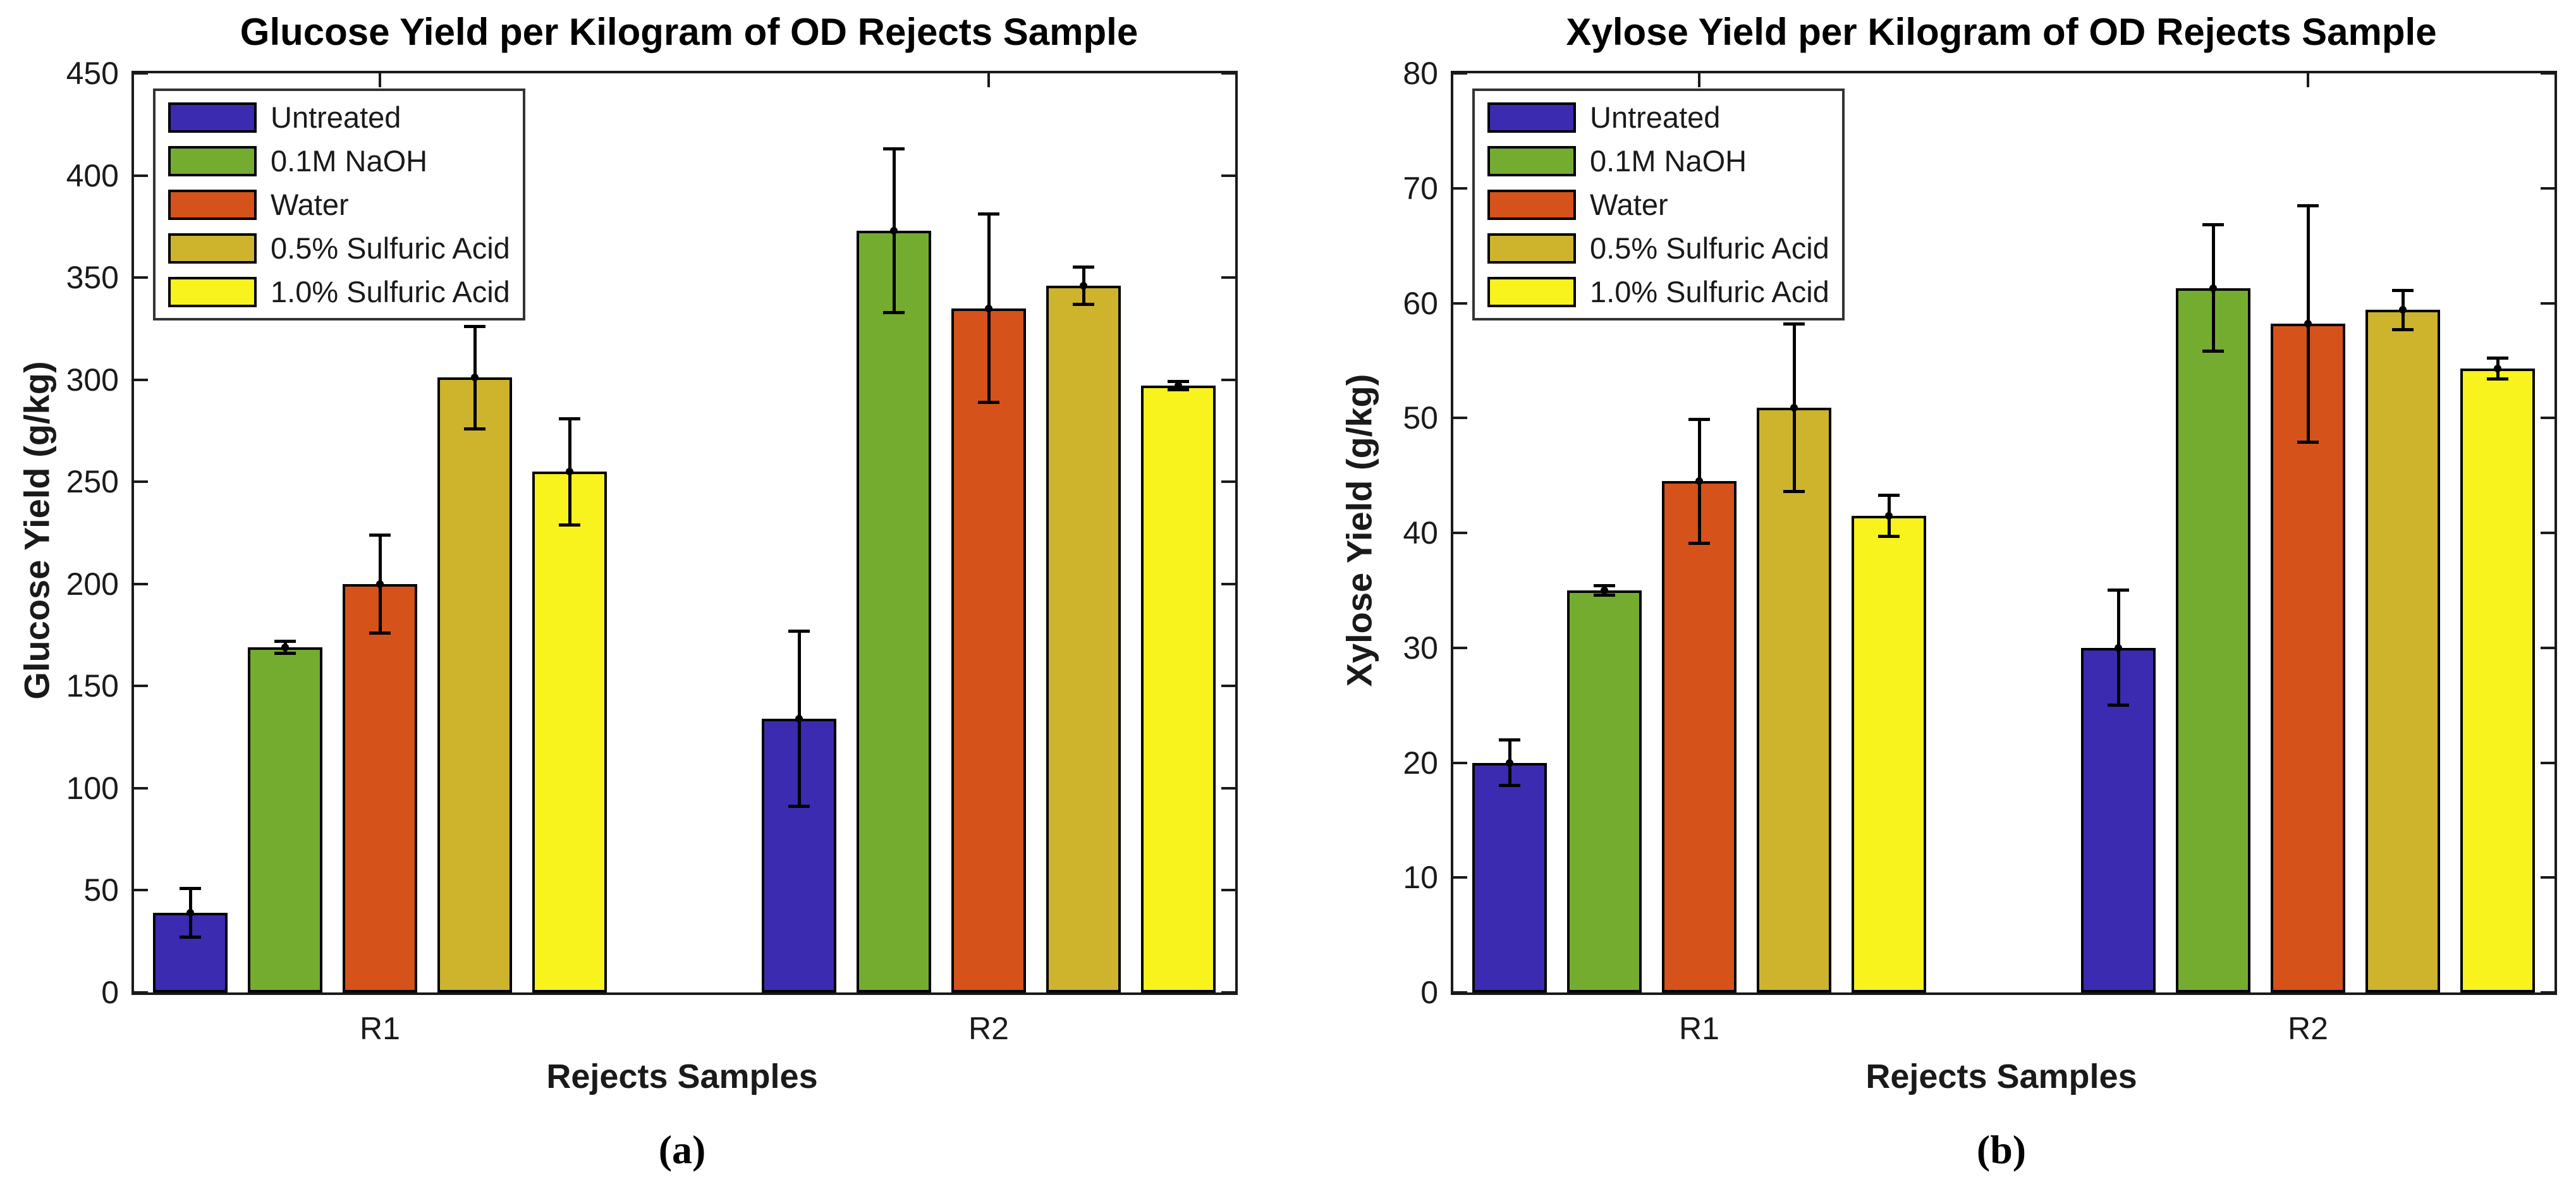  Describe the element at coordinates (2001, 1150) in the screenshot. I see `subfigure-caption-b: (b)` at that location.